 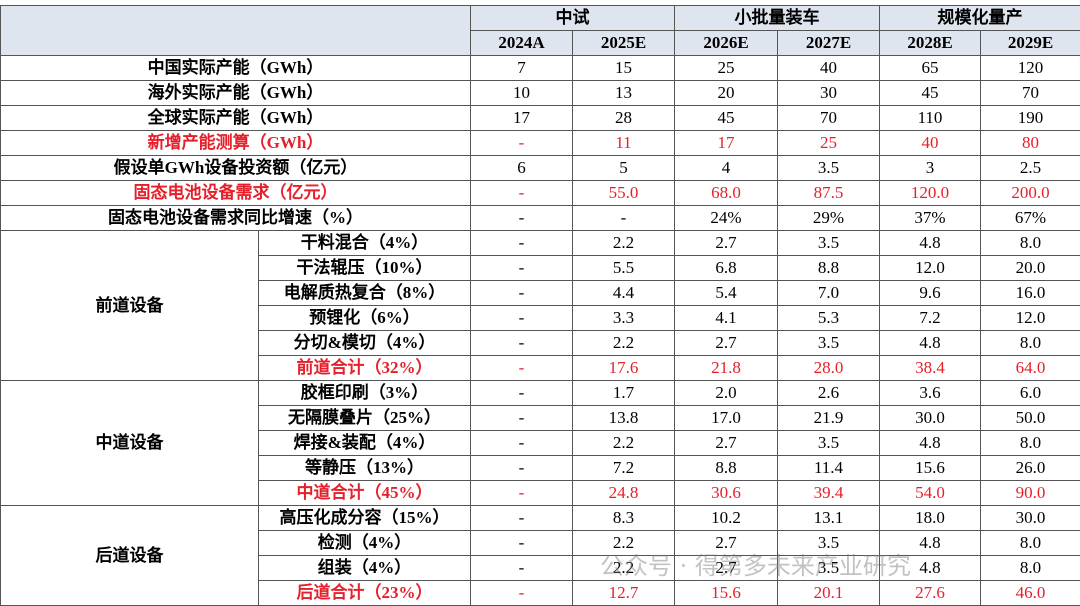 I want to click on value-cell: 38.4, so click(x=930, y=368).